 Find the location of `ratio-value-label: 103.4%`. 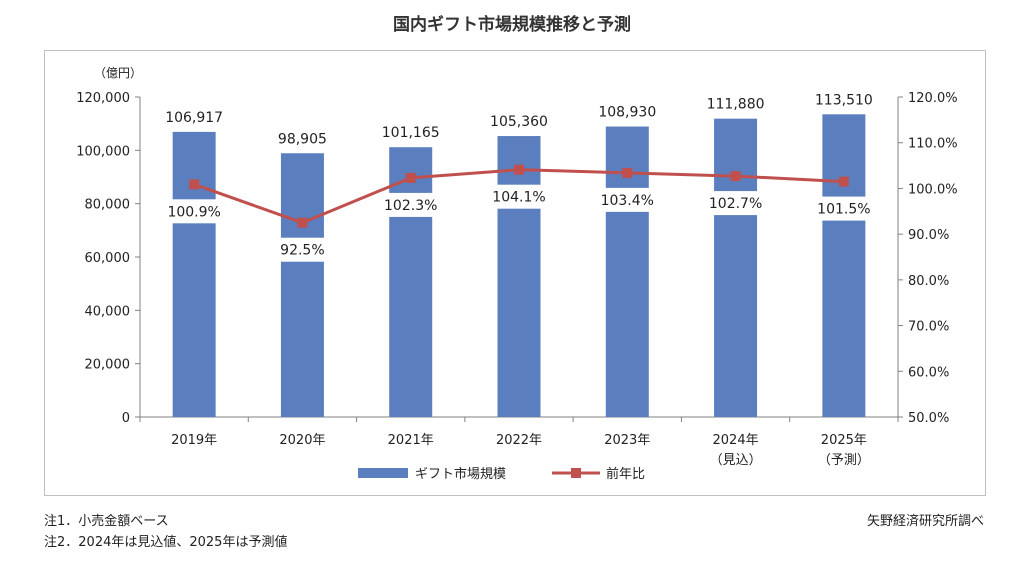

ratio-value-label: 103.4% is located at coordinates (627, 201).